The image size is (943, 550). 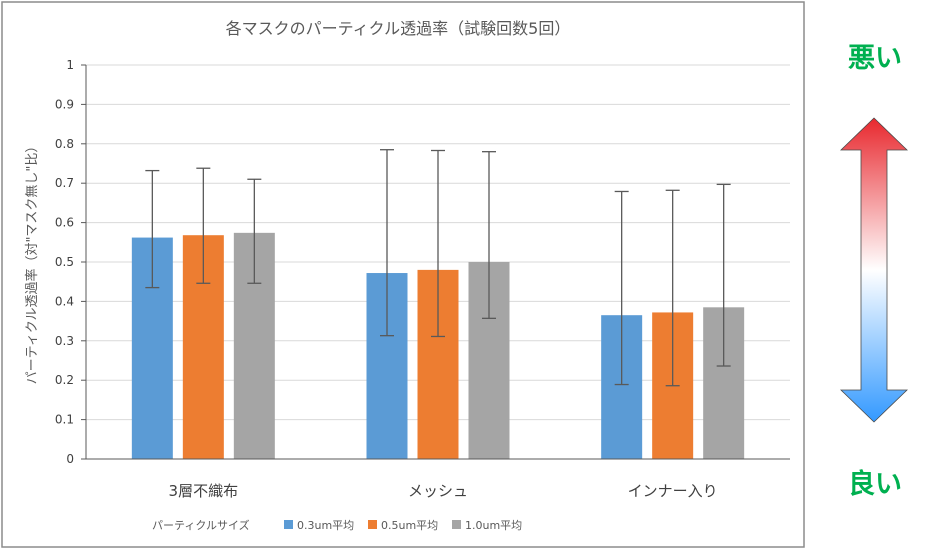 I want to click on legend: パーティクルサイズ 0.3um平均 0.5um平均 1.0um平均, so click(x=337, y=525).